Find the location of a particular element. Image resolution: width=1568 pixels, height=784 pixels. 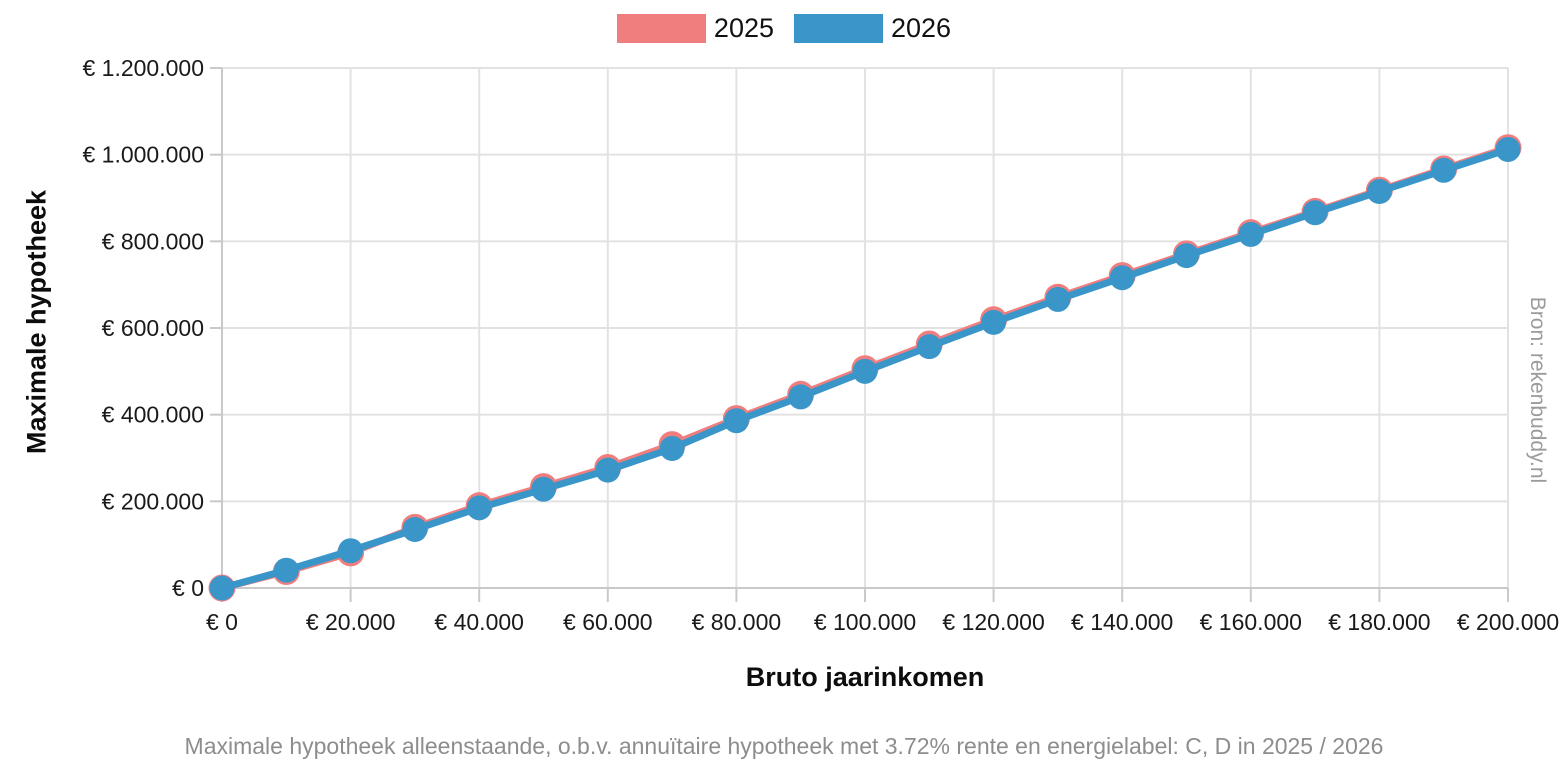

legend-label-2025: 2025 is located at coordinates (743, 28).